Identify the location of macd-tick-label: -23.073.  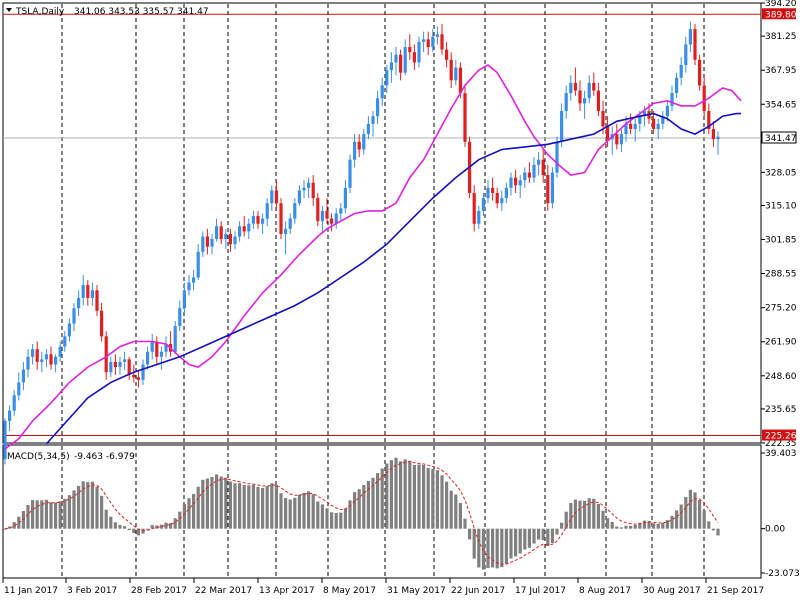
(782, 574).